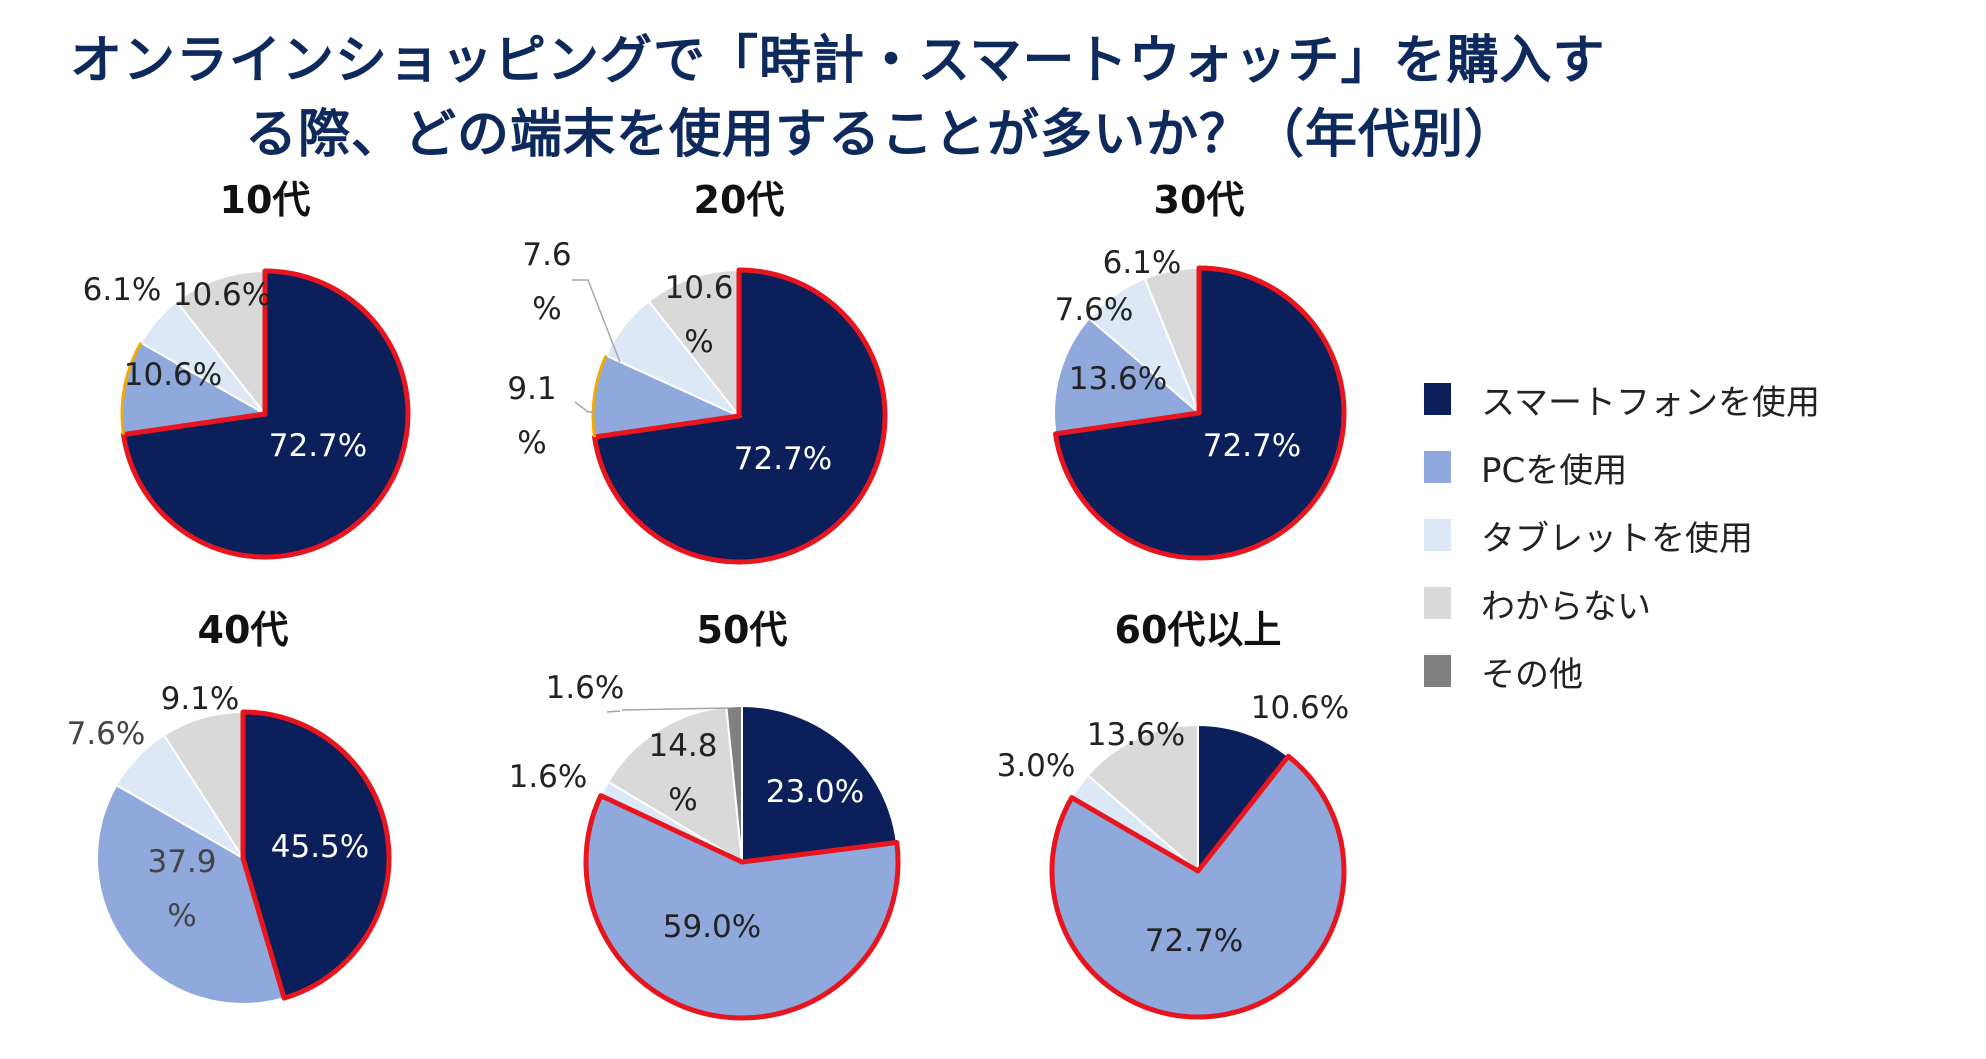 The width and height of the screenshot is (1986, 1059). Describe the element at coordinates (122, 290) in the screenshot. I see `pie-1-label-tablet: 6.1%` at that location.